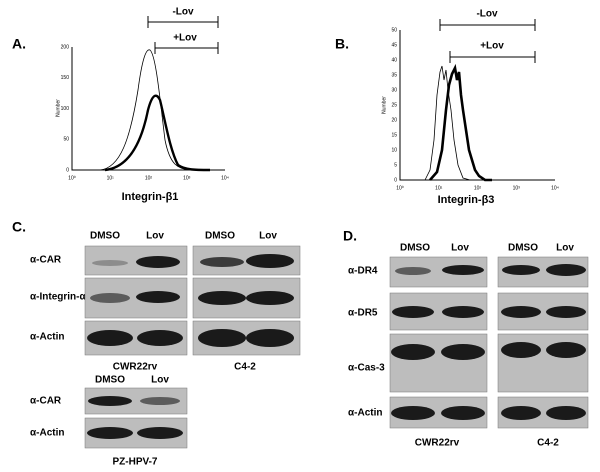 This screenshot has height=472, width=600. I want to click on cell-line: PZ-HPV-7, so click(134, 462).